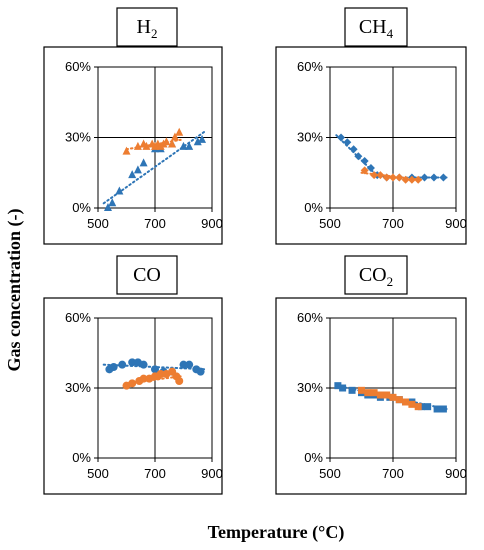  I want to click on panel-title: CH4, so click(376, 28).